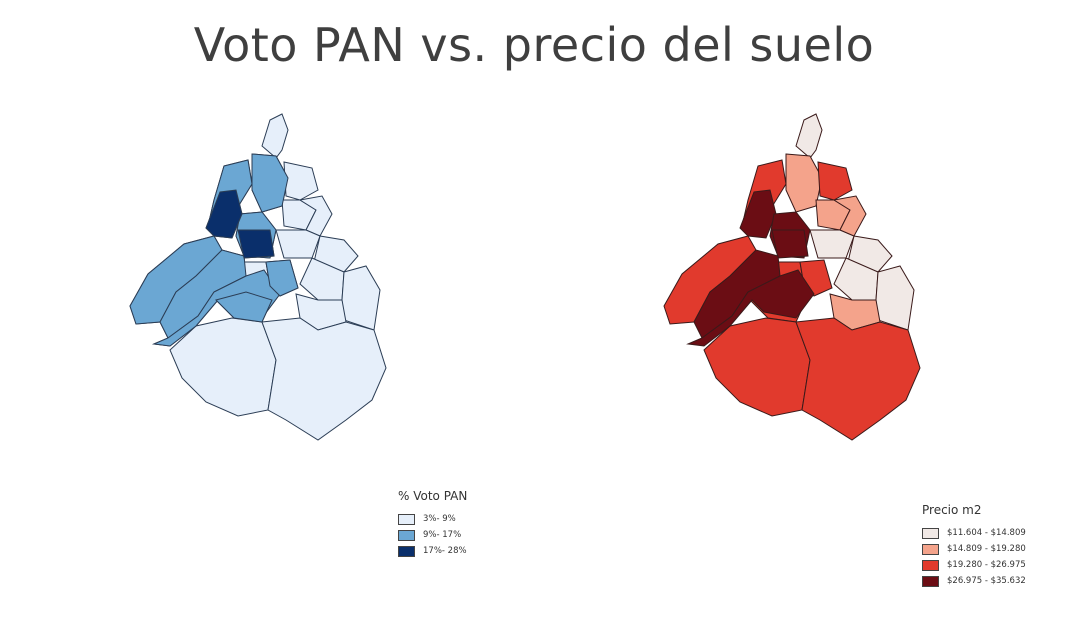 The height and width of the screenshot is (620, 1068). I want to click on legend-item: 17%- 28%, so click(432, 551).